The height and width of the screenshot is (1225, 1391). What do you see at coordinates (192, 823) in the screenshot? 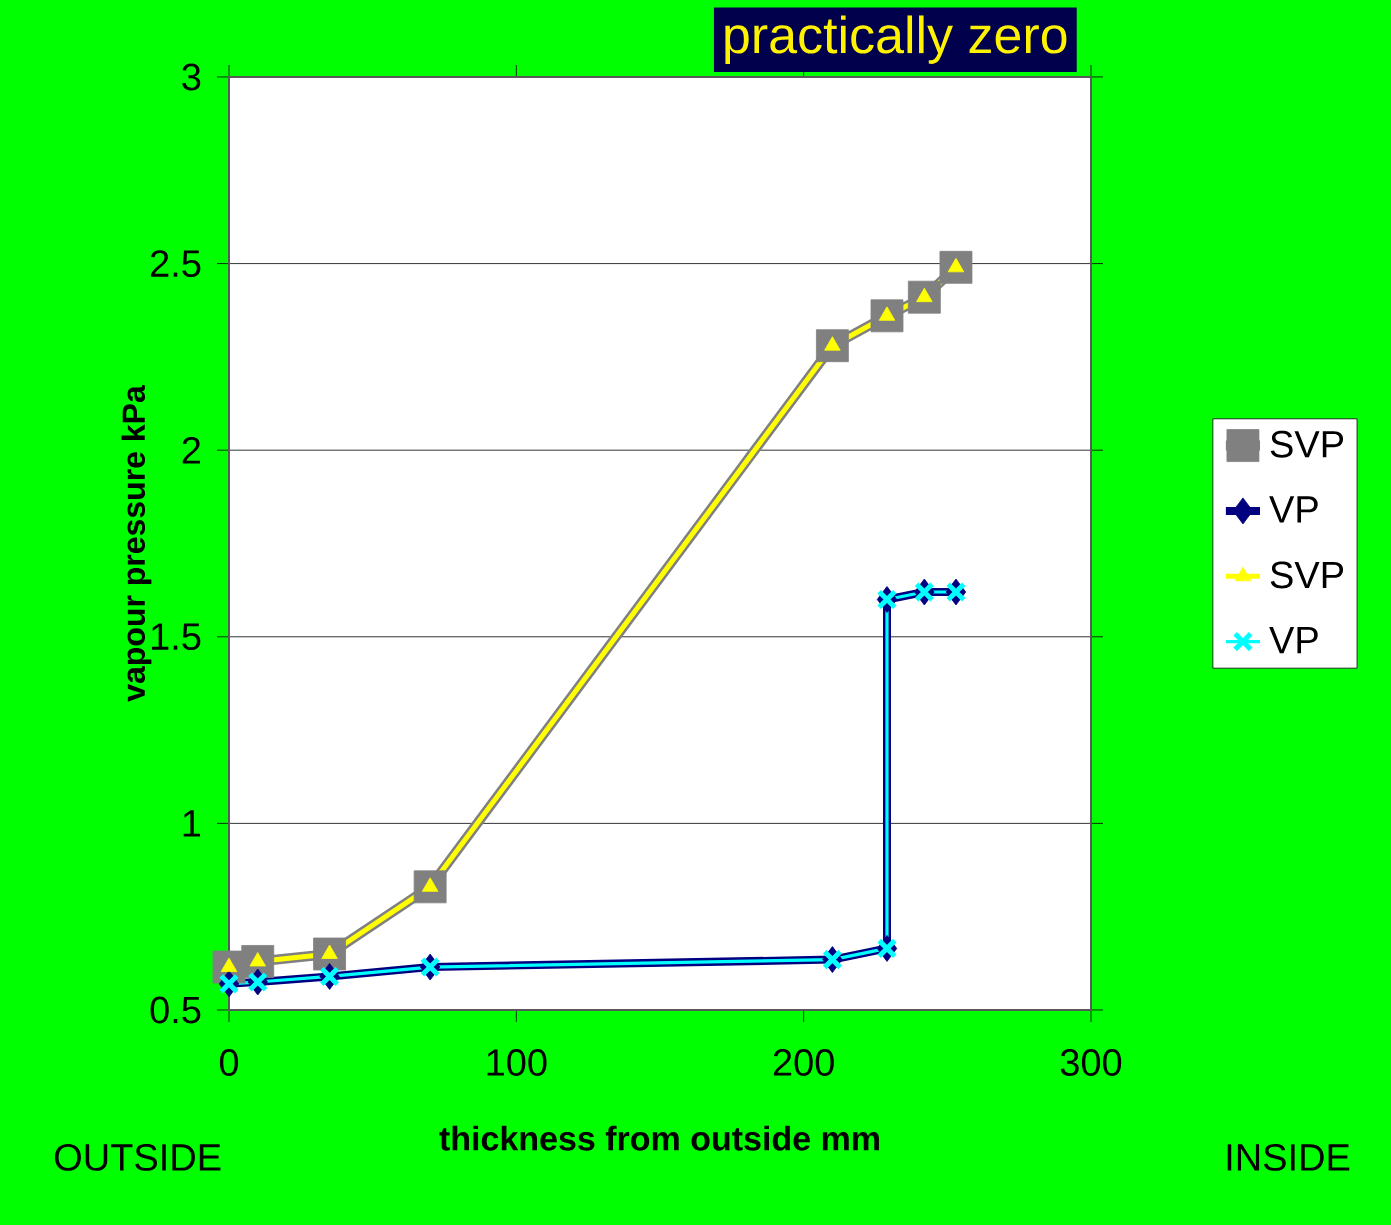
I see `y-tick-label: 1` at bounding box center [192, 823].